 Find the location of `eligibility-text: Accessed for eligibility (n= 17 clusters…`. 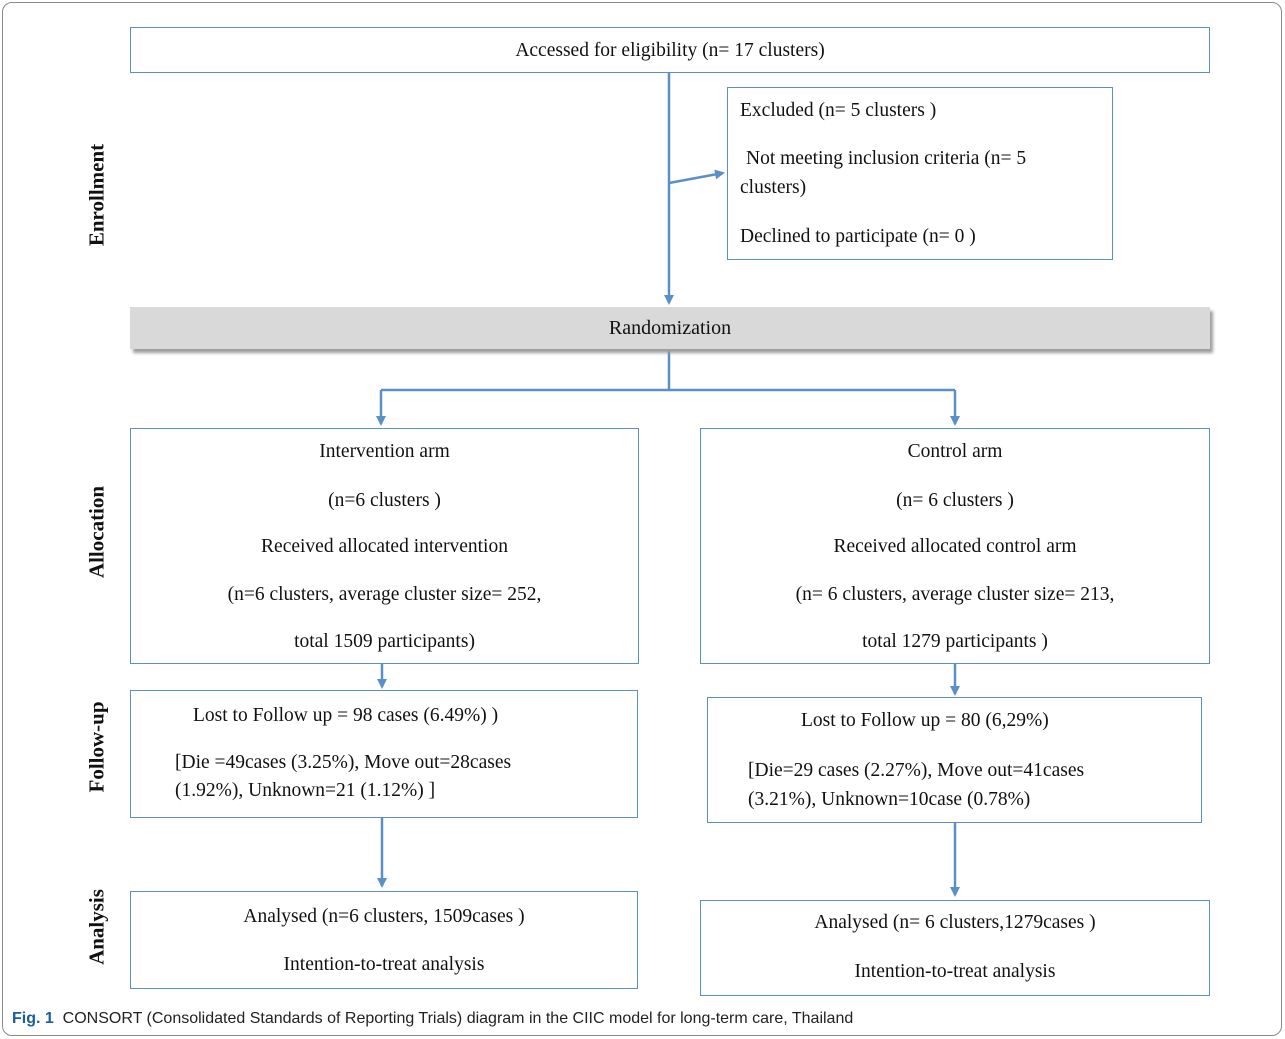

eligibility-text: Accessed for eligibility (n= 17 clusters… is located at coordinates (670, 50).